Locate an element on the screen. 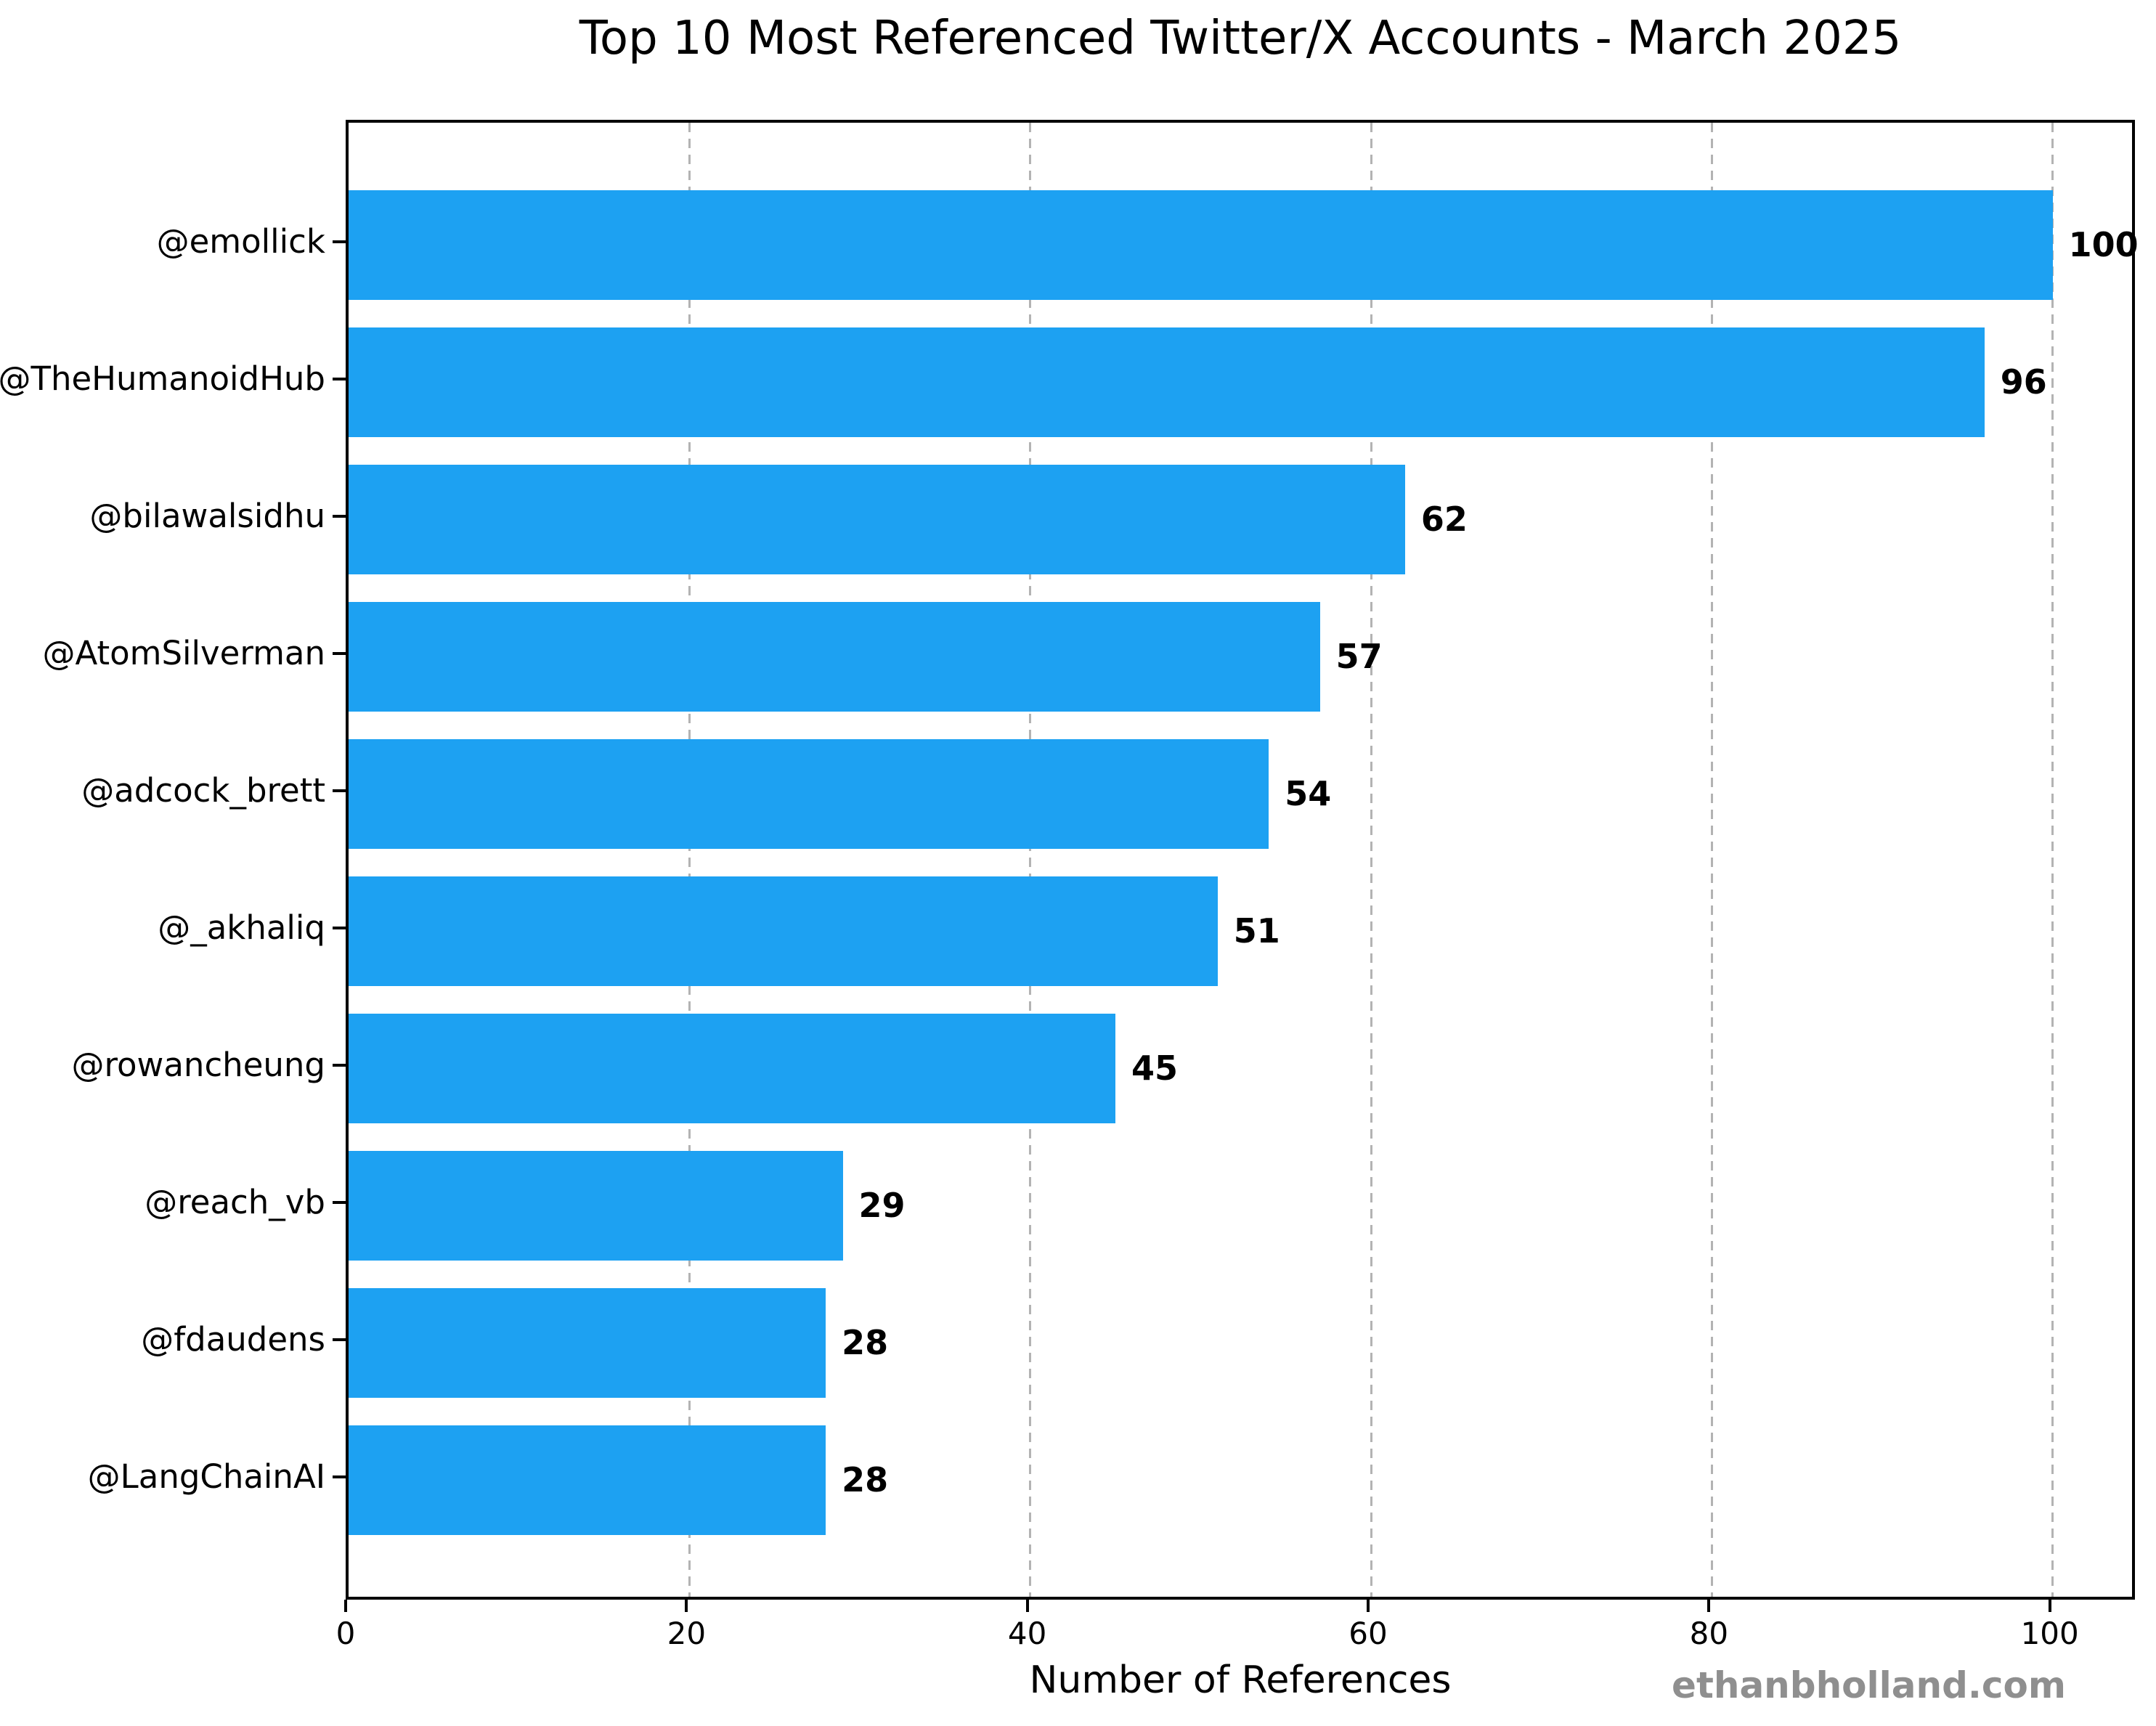 The image size is (2156, 1726). bar-adcock_brett is located at coordinates (809, 793).